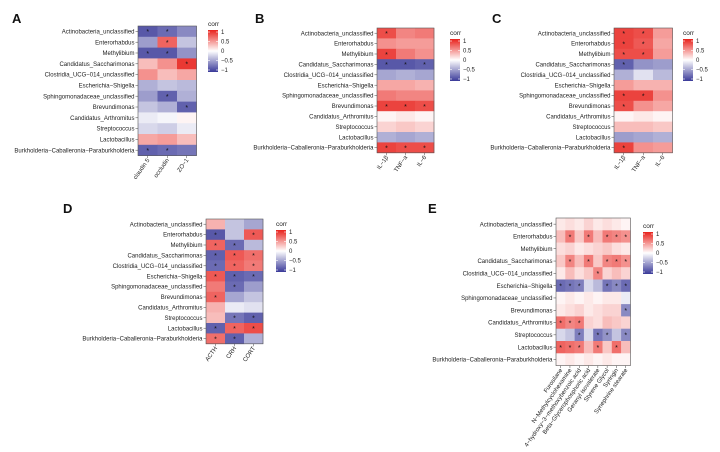  I want to click on panel-a-column-label: occludin, so click(162, 168).